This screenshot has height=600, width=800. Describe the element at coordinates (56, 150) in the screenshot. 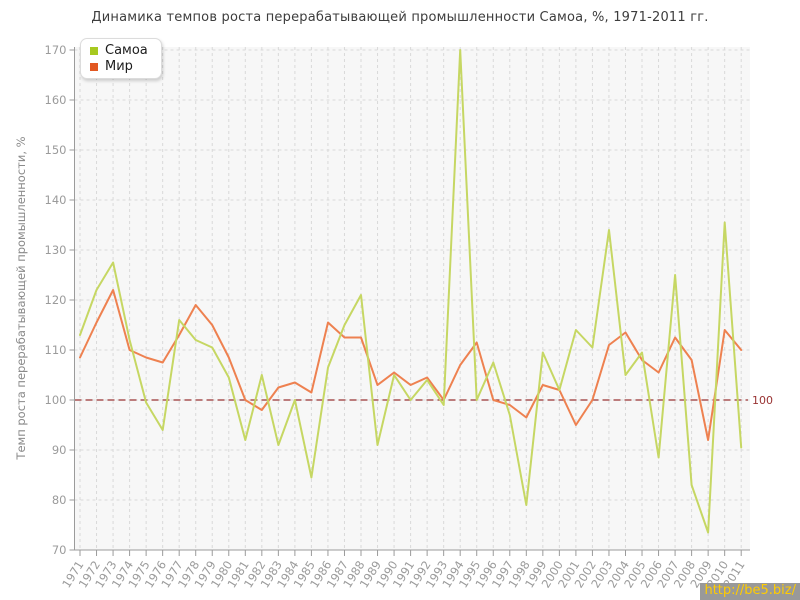

I see `y-tick-label: 150` at that location.